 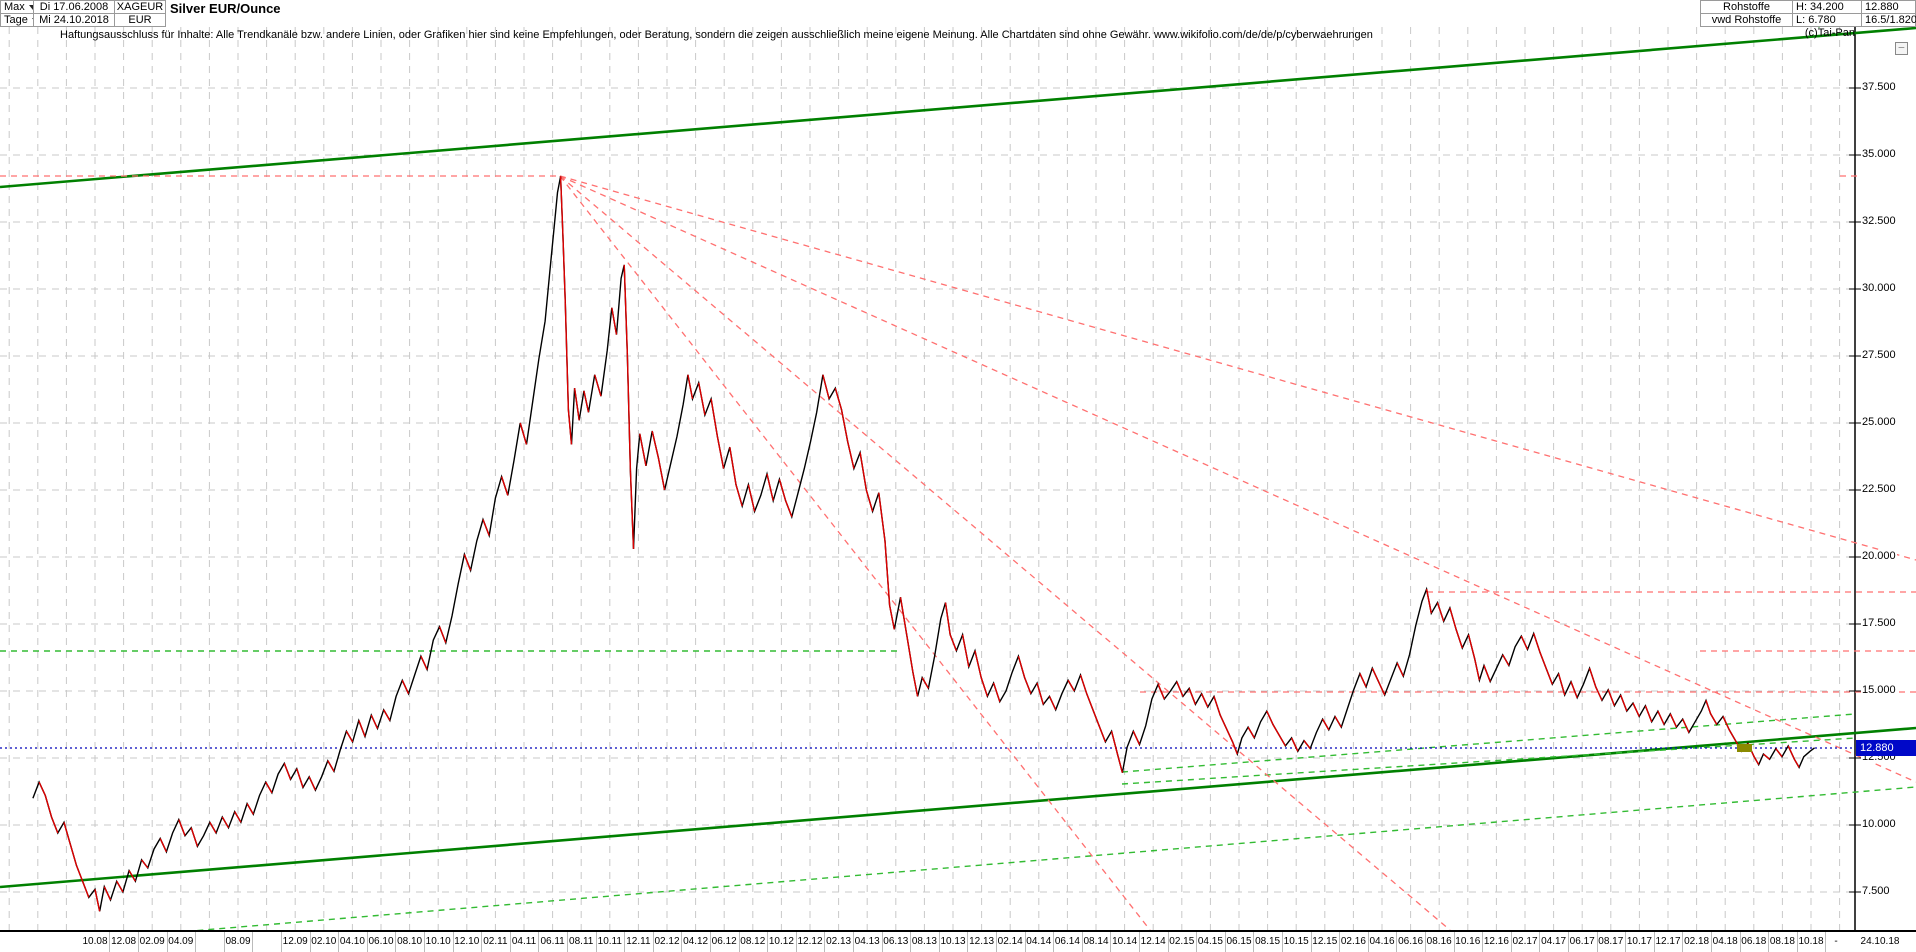 What do you see at coordinates (1268, 941) in the screenshot?
I see `x-axis-label: 08.15` at bounding box center [1268, 941].